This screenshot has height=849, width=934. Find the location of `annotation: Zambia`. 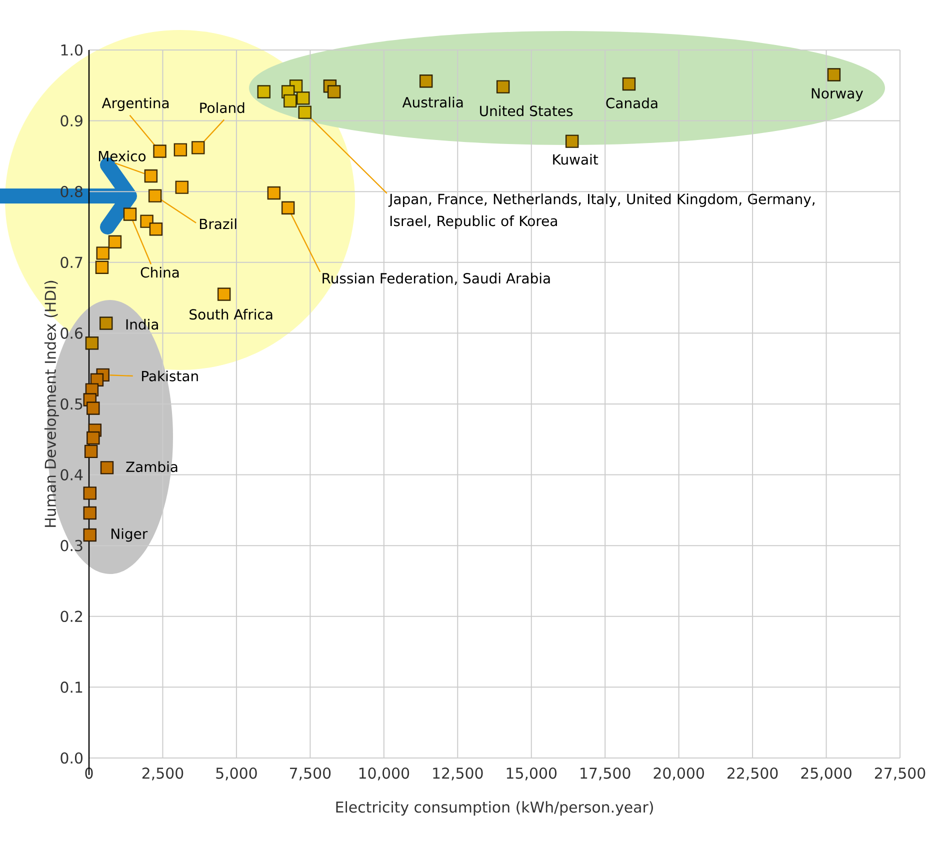

annotation: Zambia is located at coordinates (152, 466).